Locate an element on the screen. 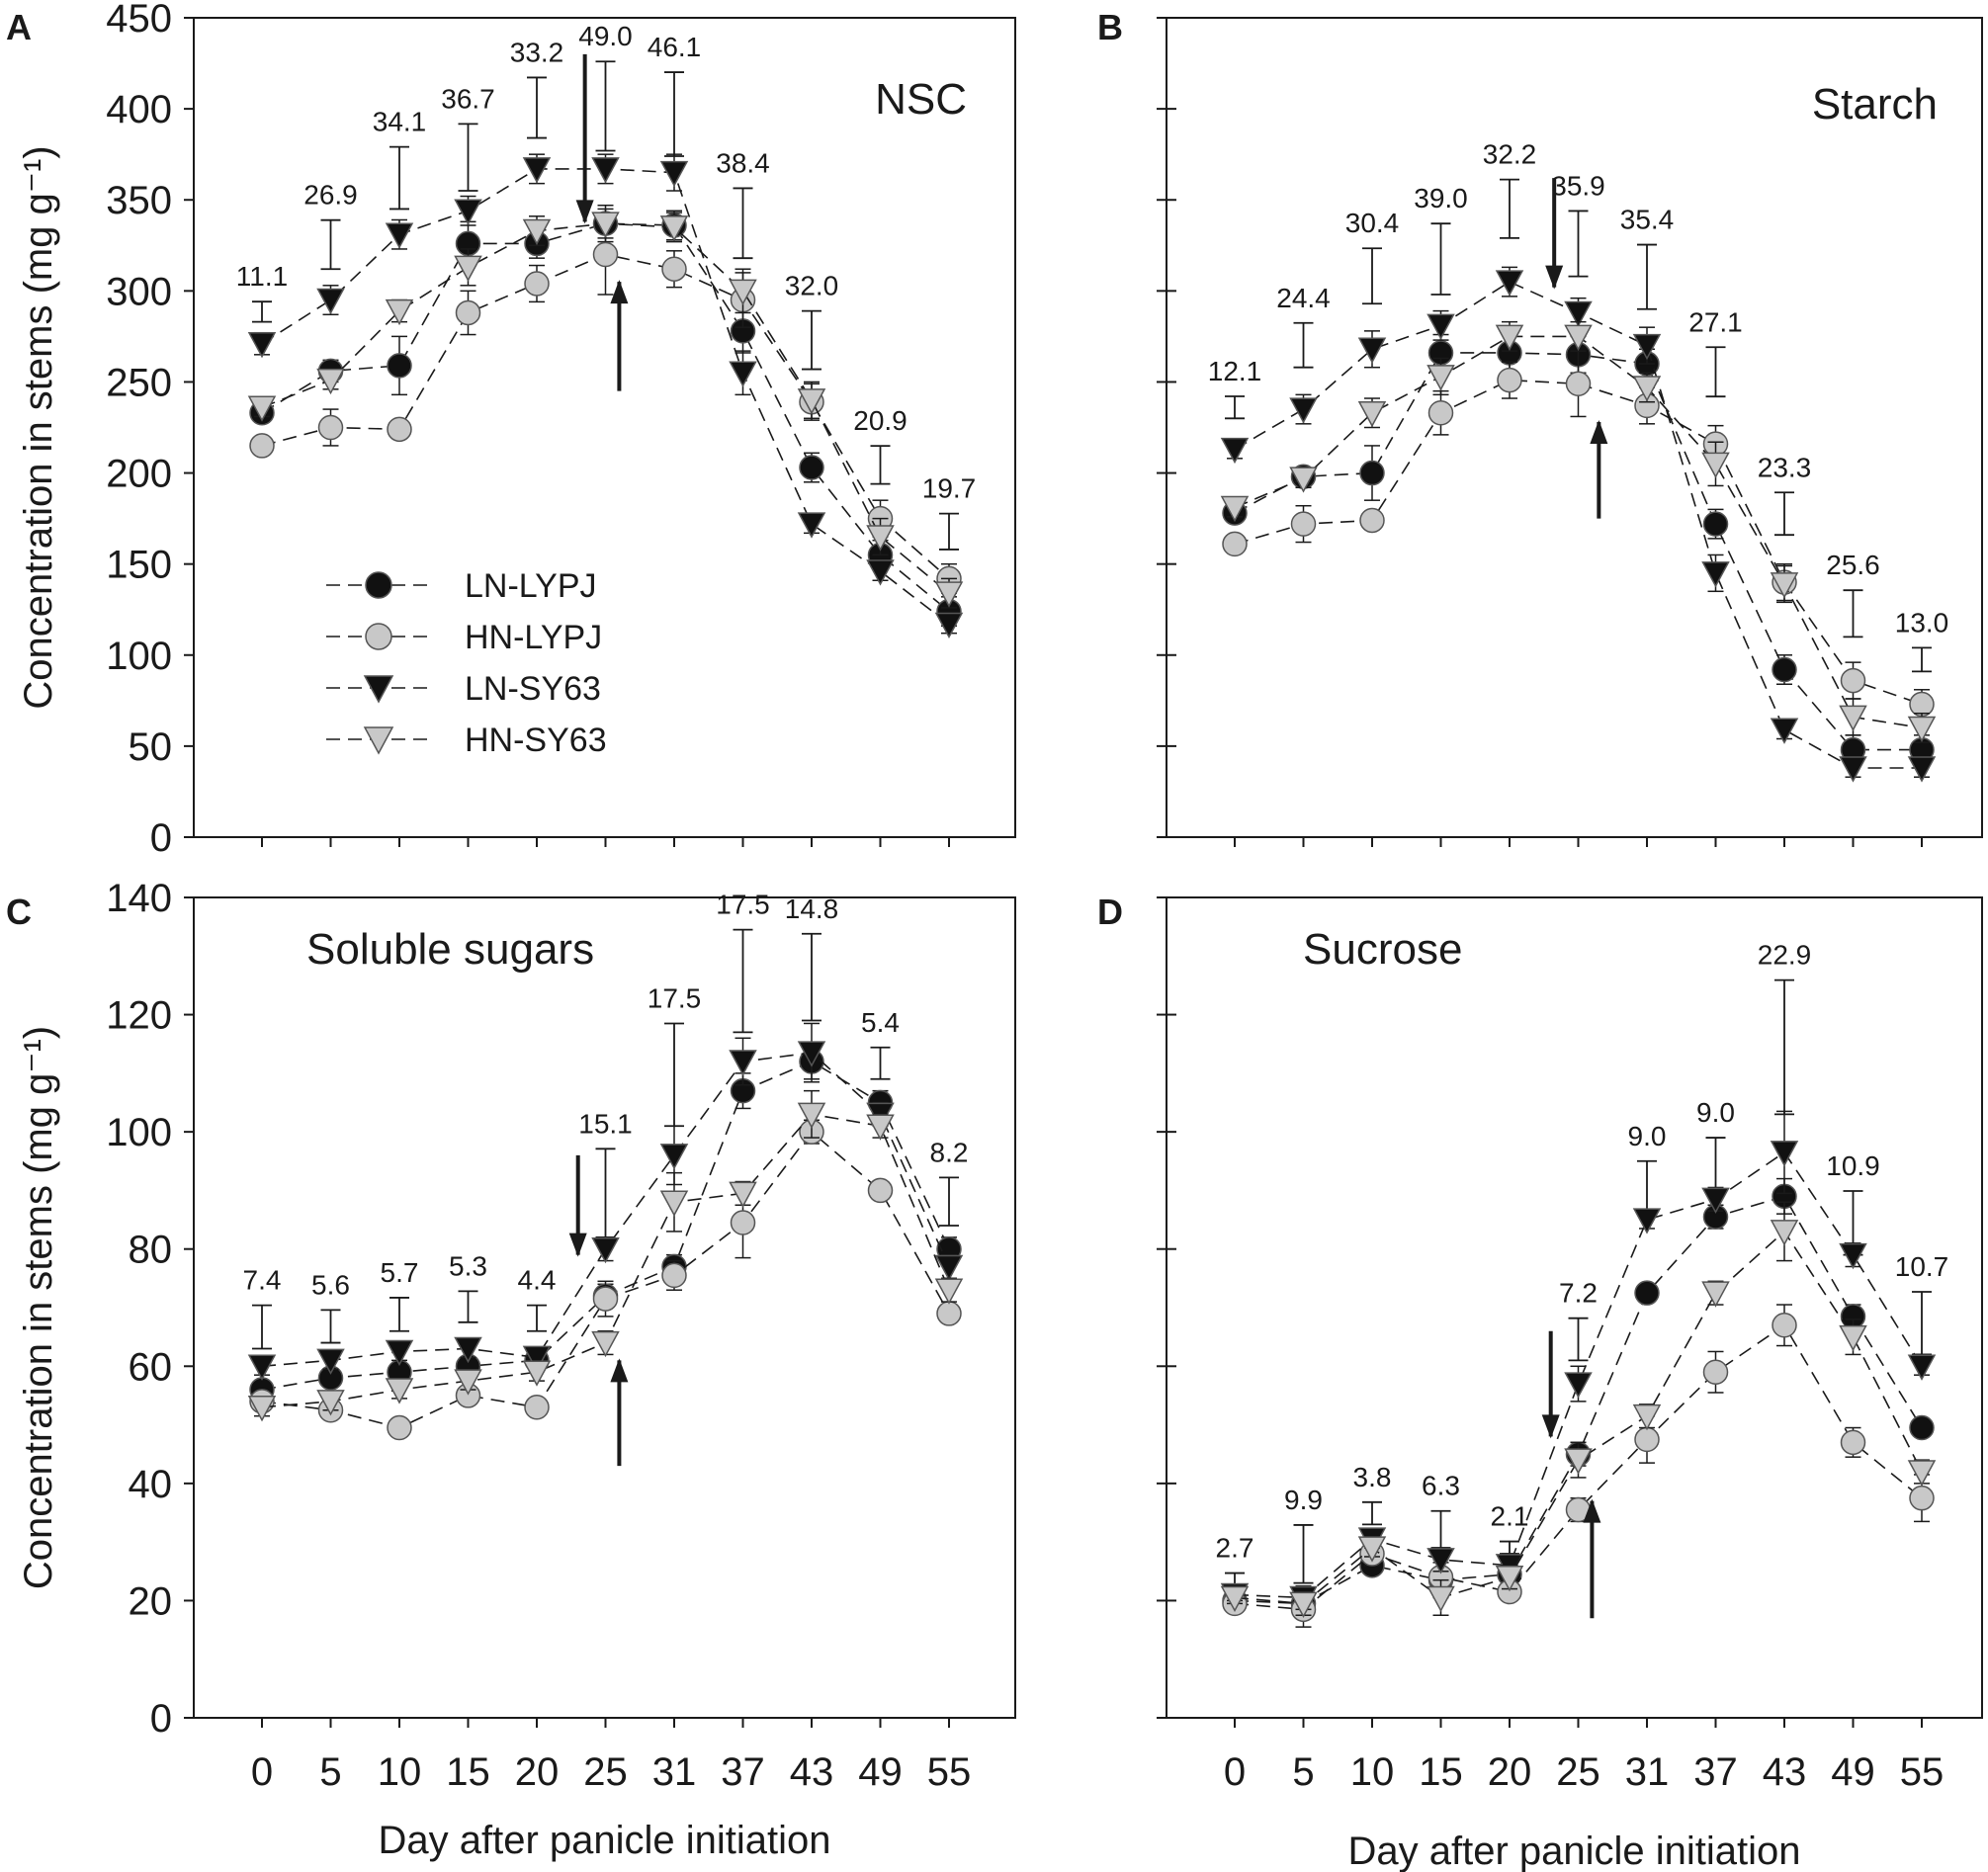  lsd-label: 36.7 is located at coordinates (468, 98).